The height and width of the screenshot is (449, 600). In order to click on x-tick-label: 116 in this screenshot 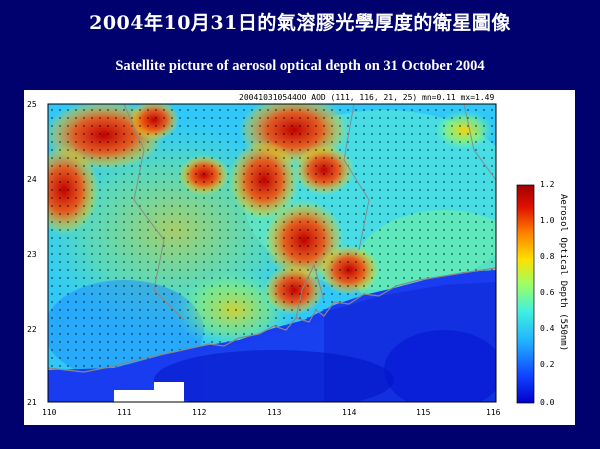, I will do `click(493, 412)`.